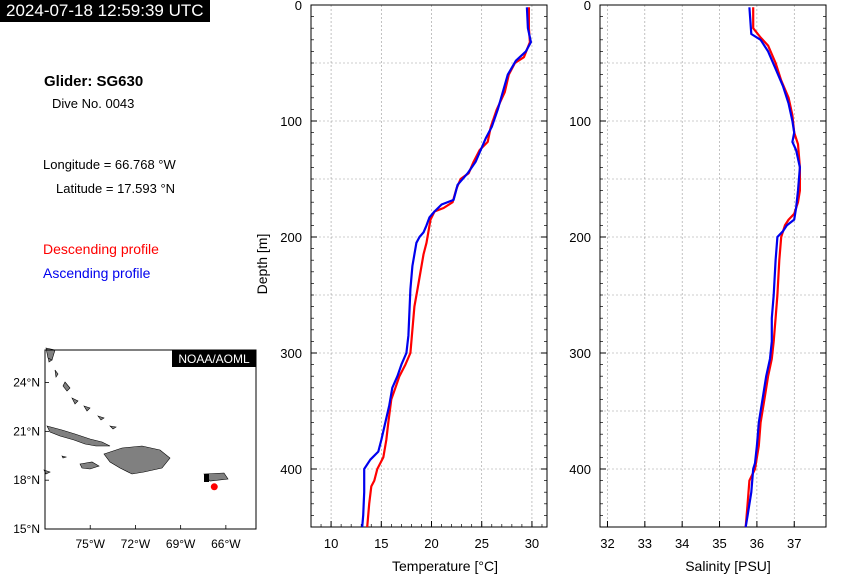 This screenshot has height=574, width=850. What do you see at coordinates (794, 543) in the screenshot?
I see `sal-x-tick-label: 37` at bounding box center [794, 543].